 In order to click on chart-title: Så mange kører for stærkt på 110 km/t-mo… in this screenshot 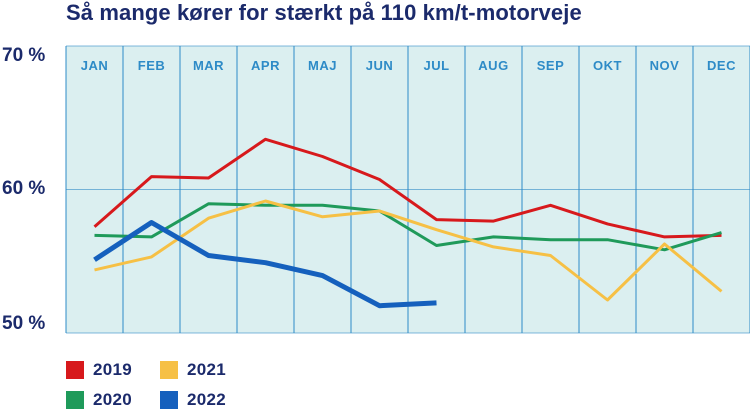, I will do `click(324, 12)`.